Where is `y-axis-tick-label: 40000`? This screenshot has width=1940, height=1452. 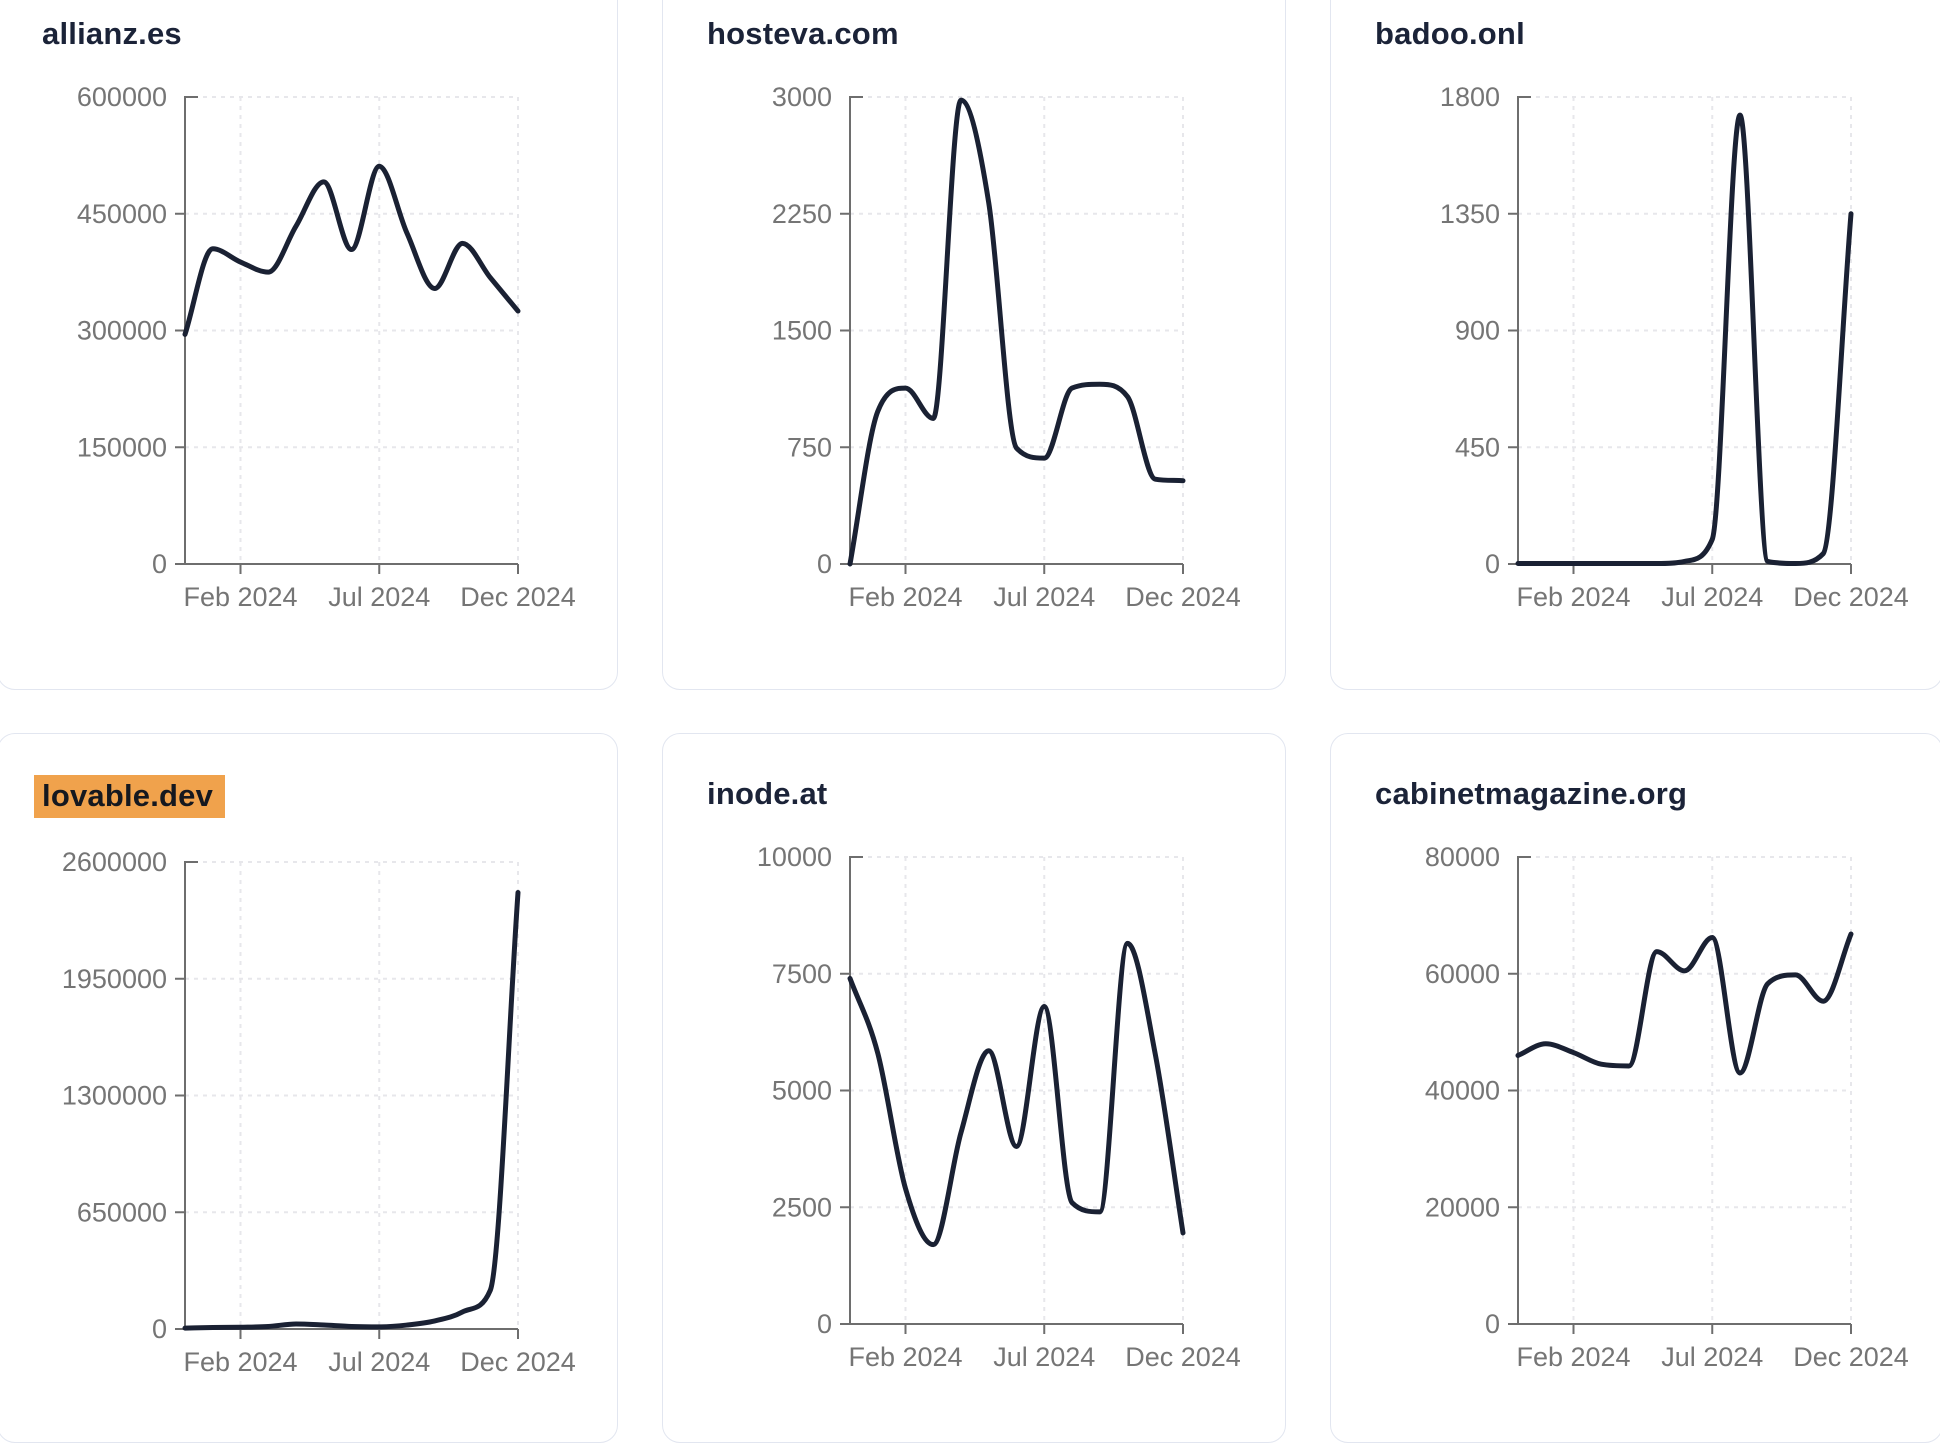 y-axis-tick-label: 40000 is located at coordinates (1462, 1091).